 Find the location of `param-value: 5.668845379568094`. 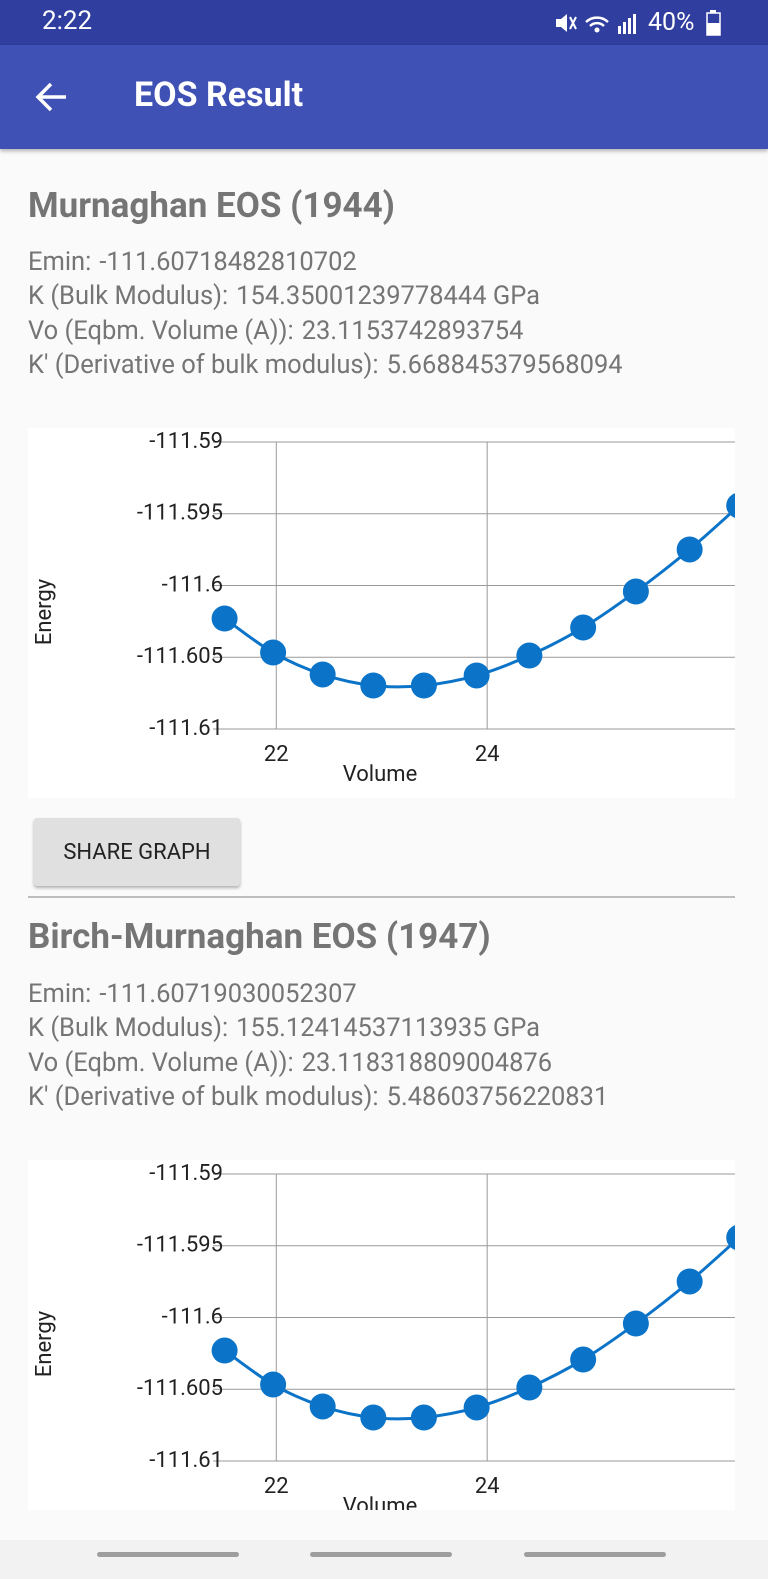

param-value: 5.668845379568094 is located at coordinates (504, 364).